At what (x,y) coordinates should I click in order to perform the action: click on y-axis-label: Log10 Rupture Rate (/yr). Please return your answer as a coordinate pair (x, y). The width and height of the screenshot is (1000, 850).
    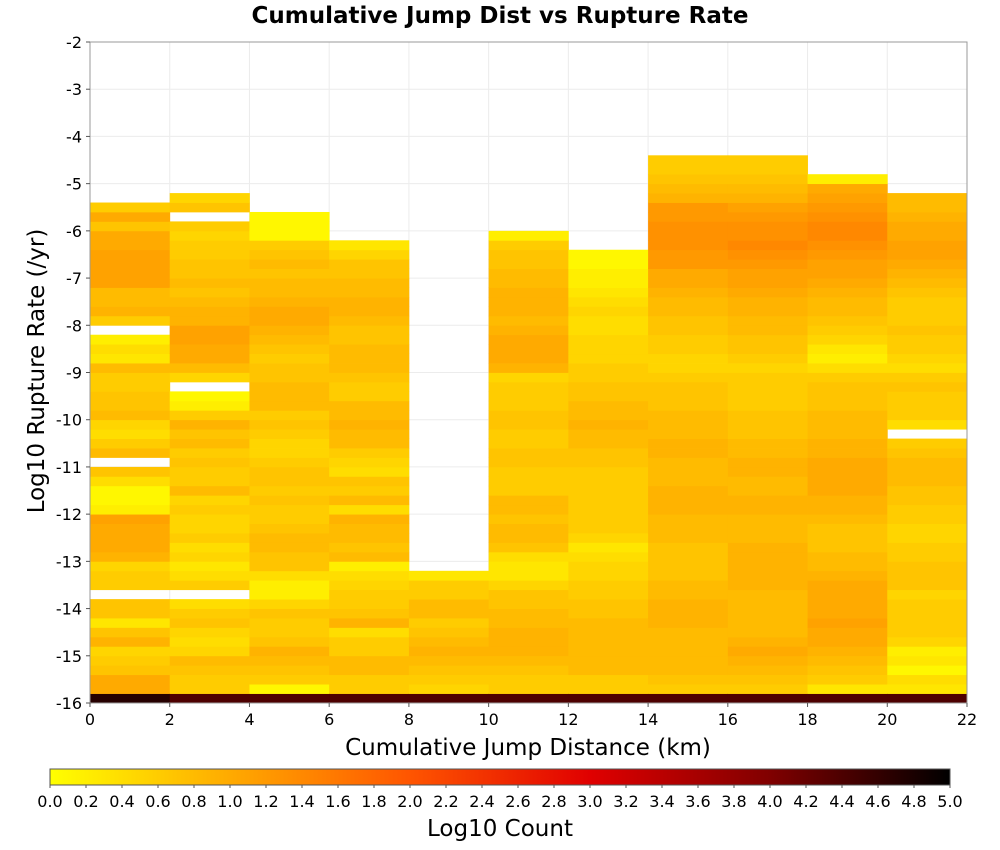
    Looking at the image, I should click on (37, 371).